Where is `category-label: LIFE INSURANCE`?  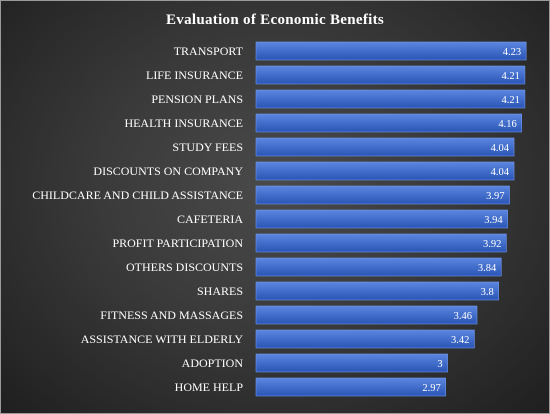 category-label: LIFE INSURANCE is located at coordinates (194, 75).